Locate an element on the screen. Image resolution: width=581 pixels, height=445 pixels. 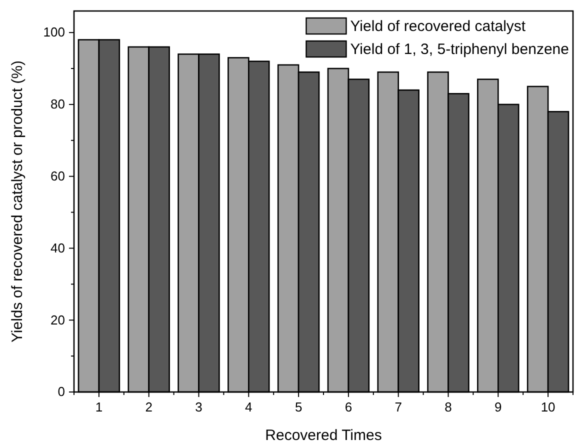
x-tick-label: 2 is located at coordinates (148, 407).